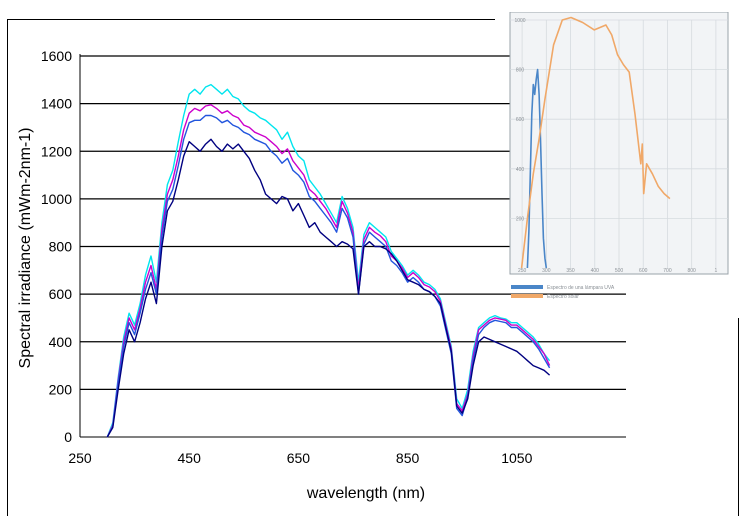  I want to click on y-tick-label: 1600, so click(56, 56).